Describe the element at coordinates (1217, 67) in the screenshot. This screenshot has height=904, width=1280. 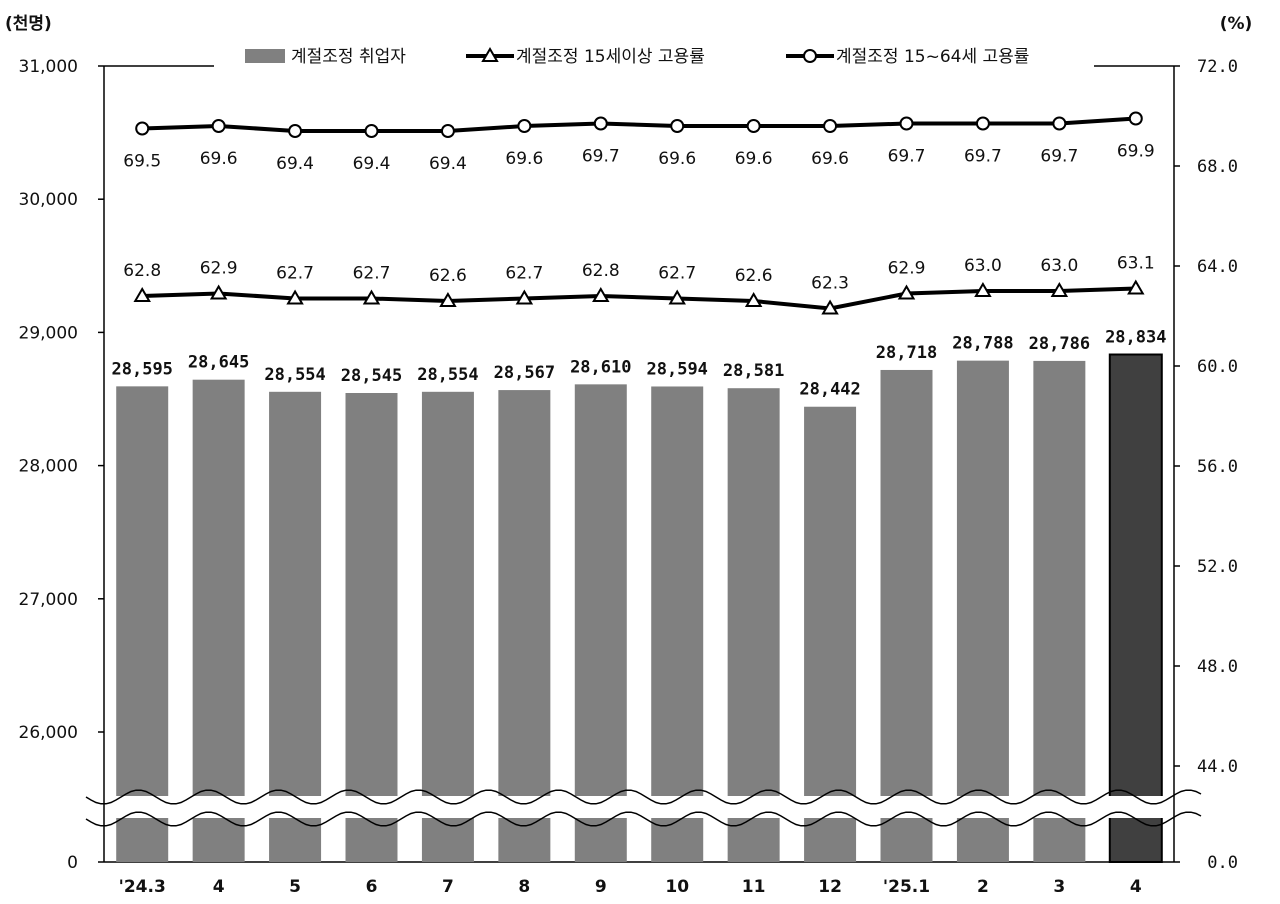
I see `right-tick-label: 72.0` at that location.